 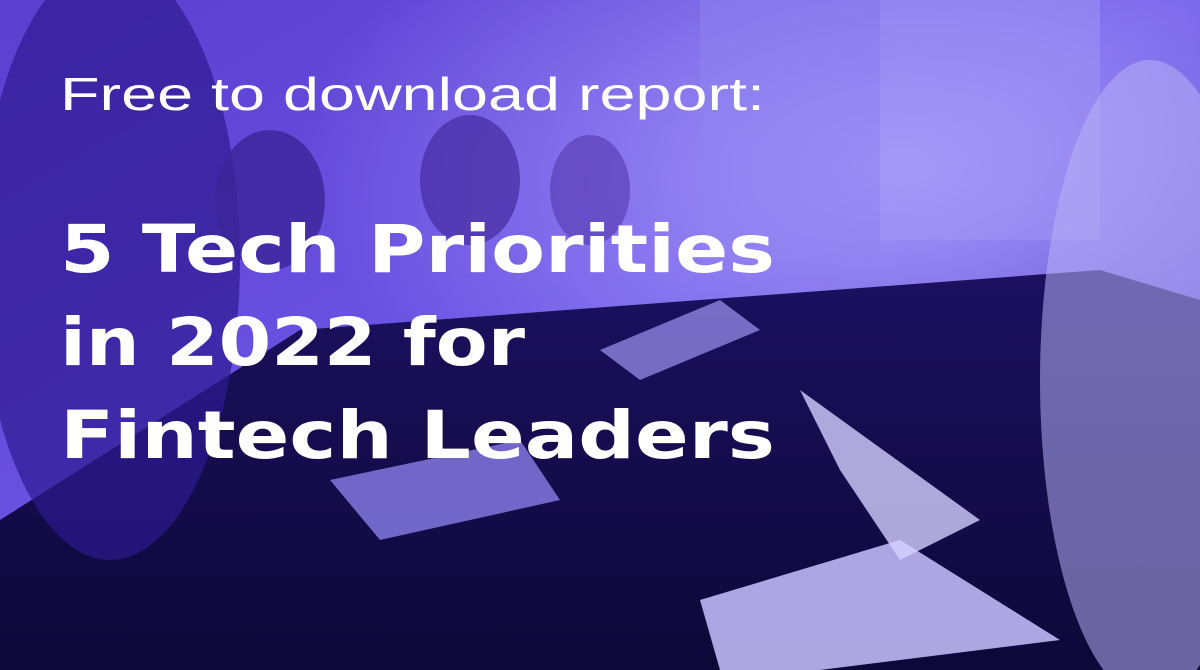 I want to click on title-line: Fintech Leaders, so click(x=417, y=435).